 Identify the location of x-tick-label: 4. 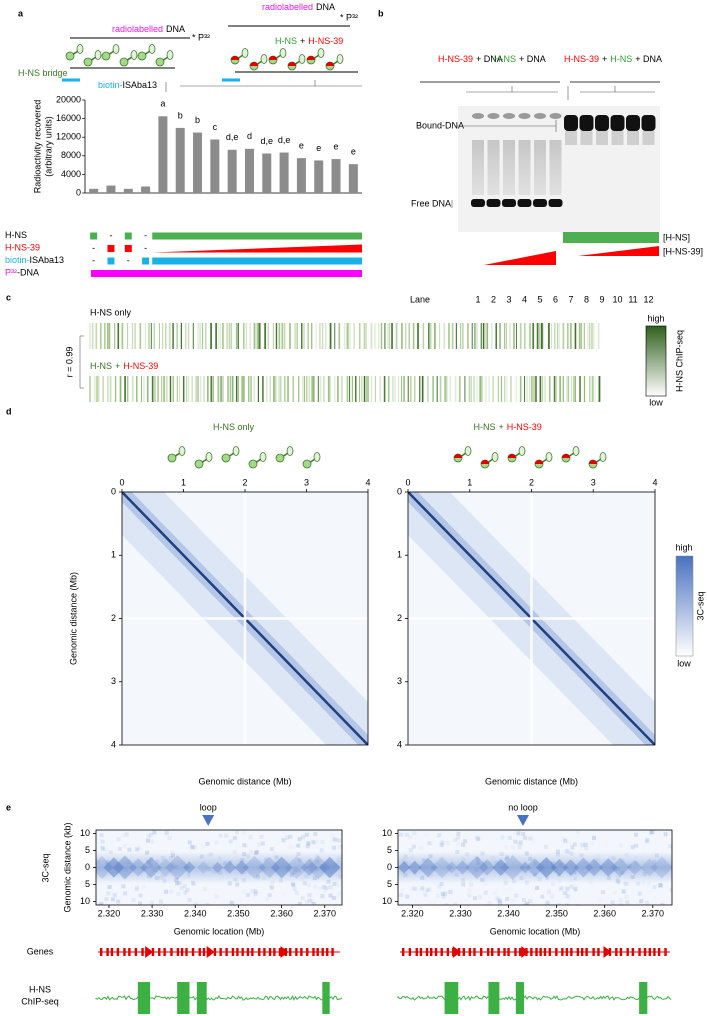
(654, 482).